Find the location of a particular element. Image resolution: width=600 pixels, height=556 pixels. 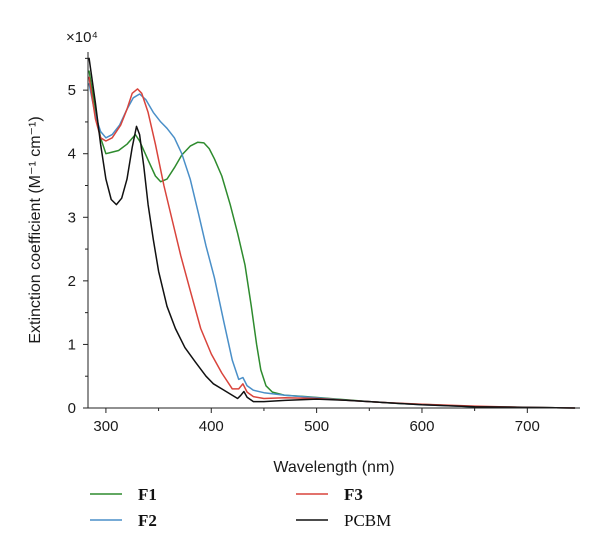

y-tick-label: 3 is located at coordinates (72, 217).